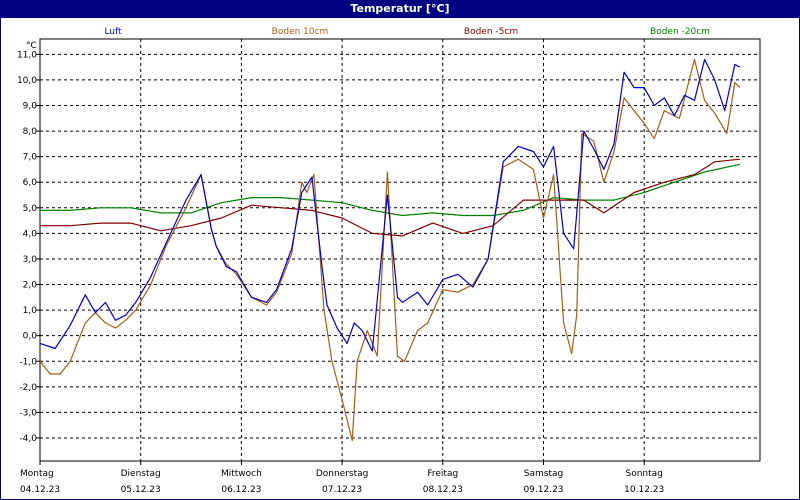 The width and height of the screenshot is (800, 500). What do you see at coordinates (30, 234) in the screenshot?
I see `y-tick-label: 4,0` at bounding box center [30, 234].